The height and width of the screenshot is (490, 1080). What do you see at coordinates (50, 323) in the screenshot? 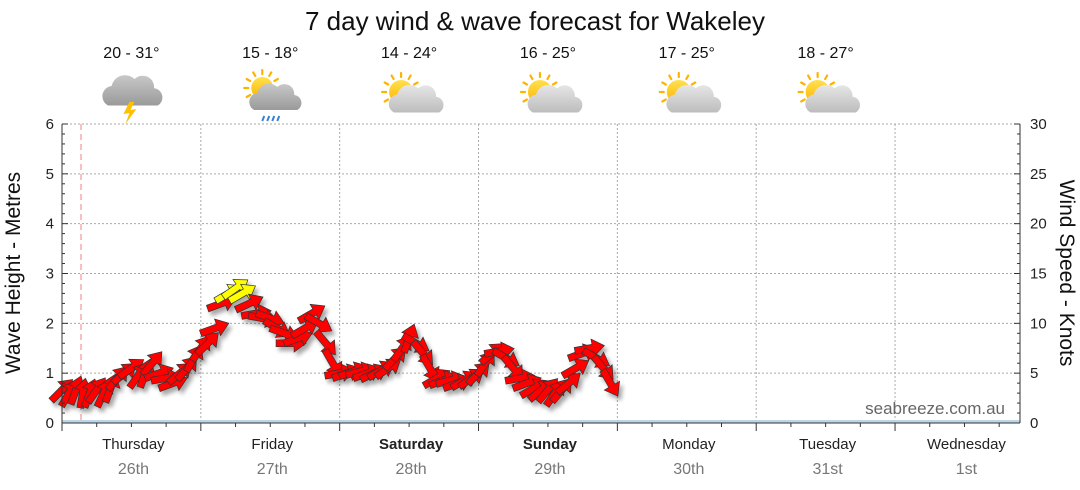
I see `left-tick-label: 2` at bounding box center [50, 323].